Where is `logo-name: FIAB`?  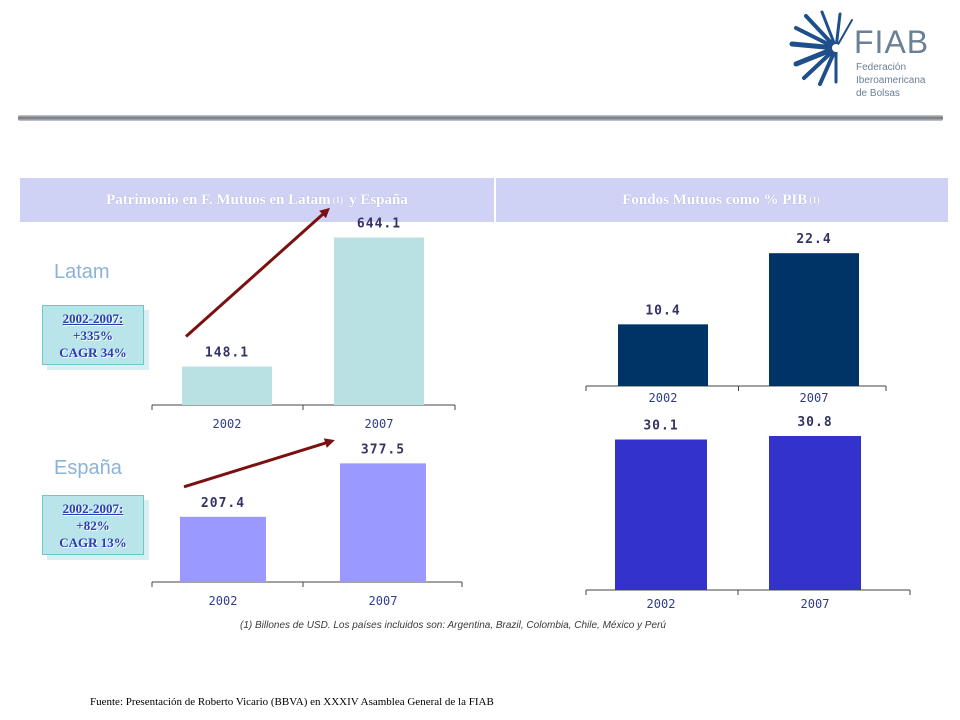 logo-name: FIAB is located at coordinates (892, 42).